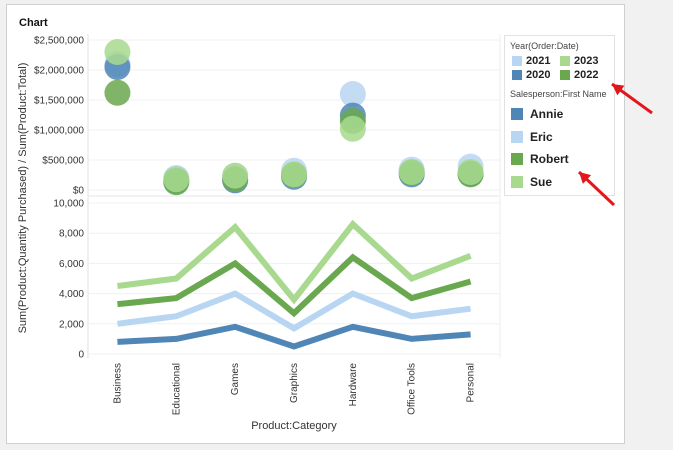  What do you see at coordinates (294, 383) in the screenshot?
I see `x-tick-label: Graphics` at bounding box center [294, 383].